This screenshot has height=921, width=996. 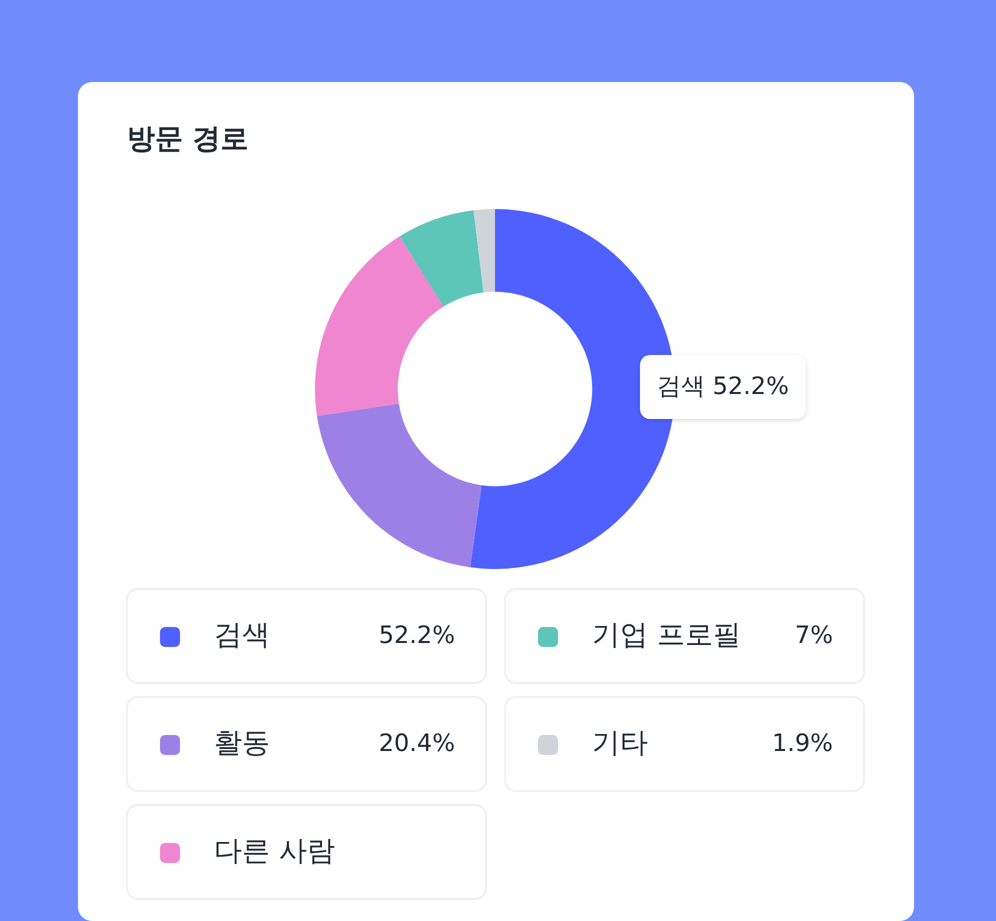 I want to click on text: 검색 52.2%, so click(x=723, y=386).